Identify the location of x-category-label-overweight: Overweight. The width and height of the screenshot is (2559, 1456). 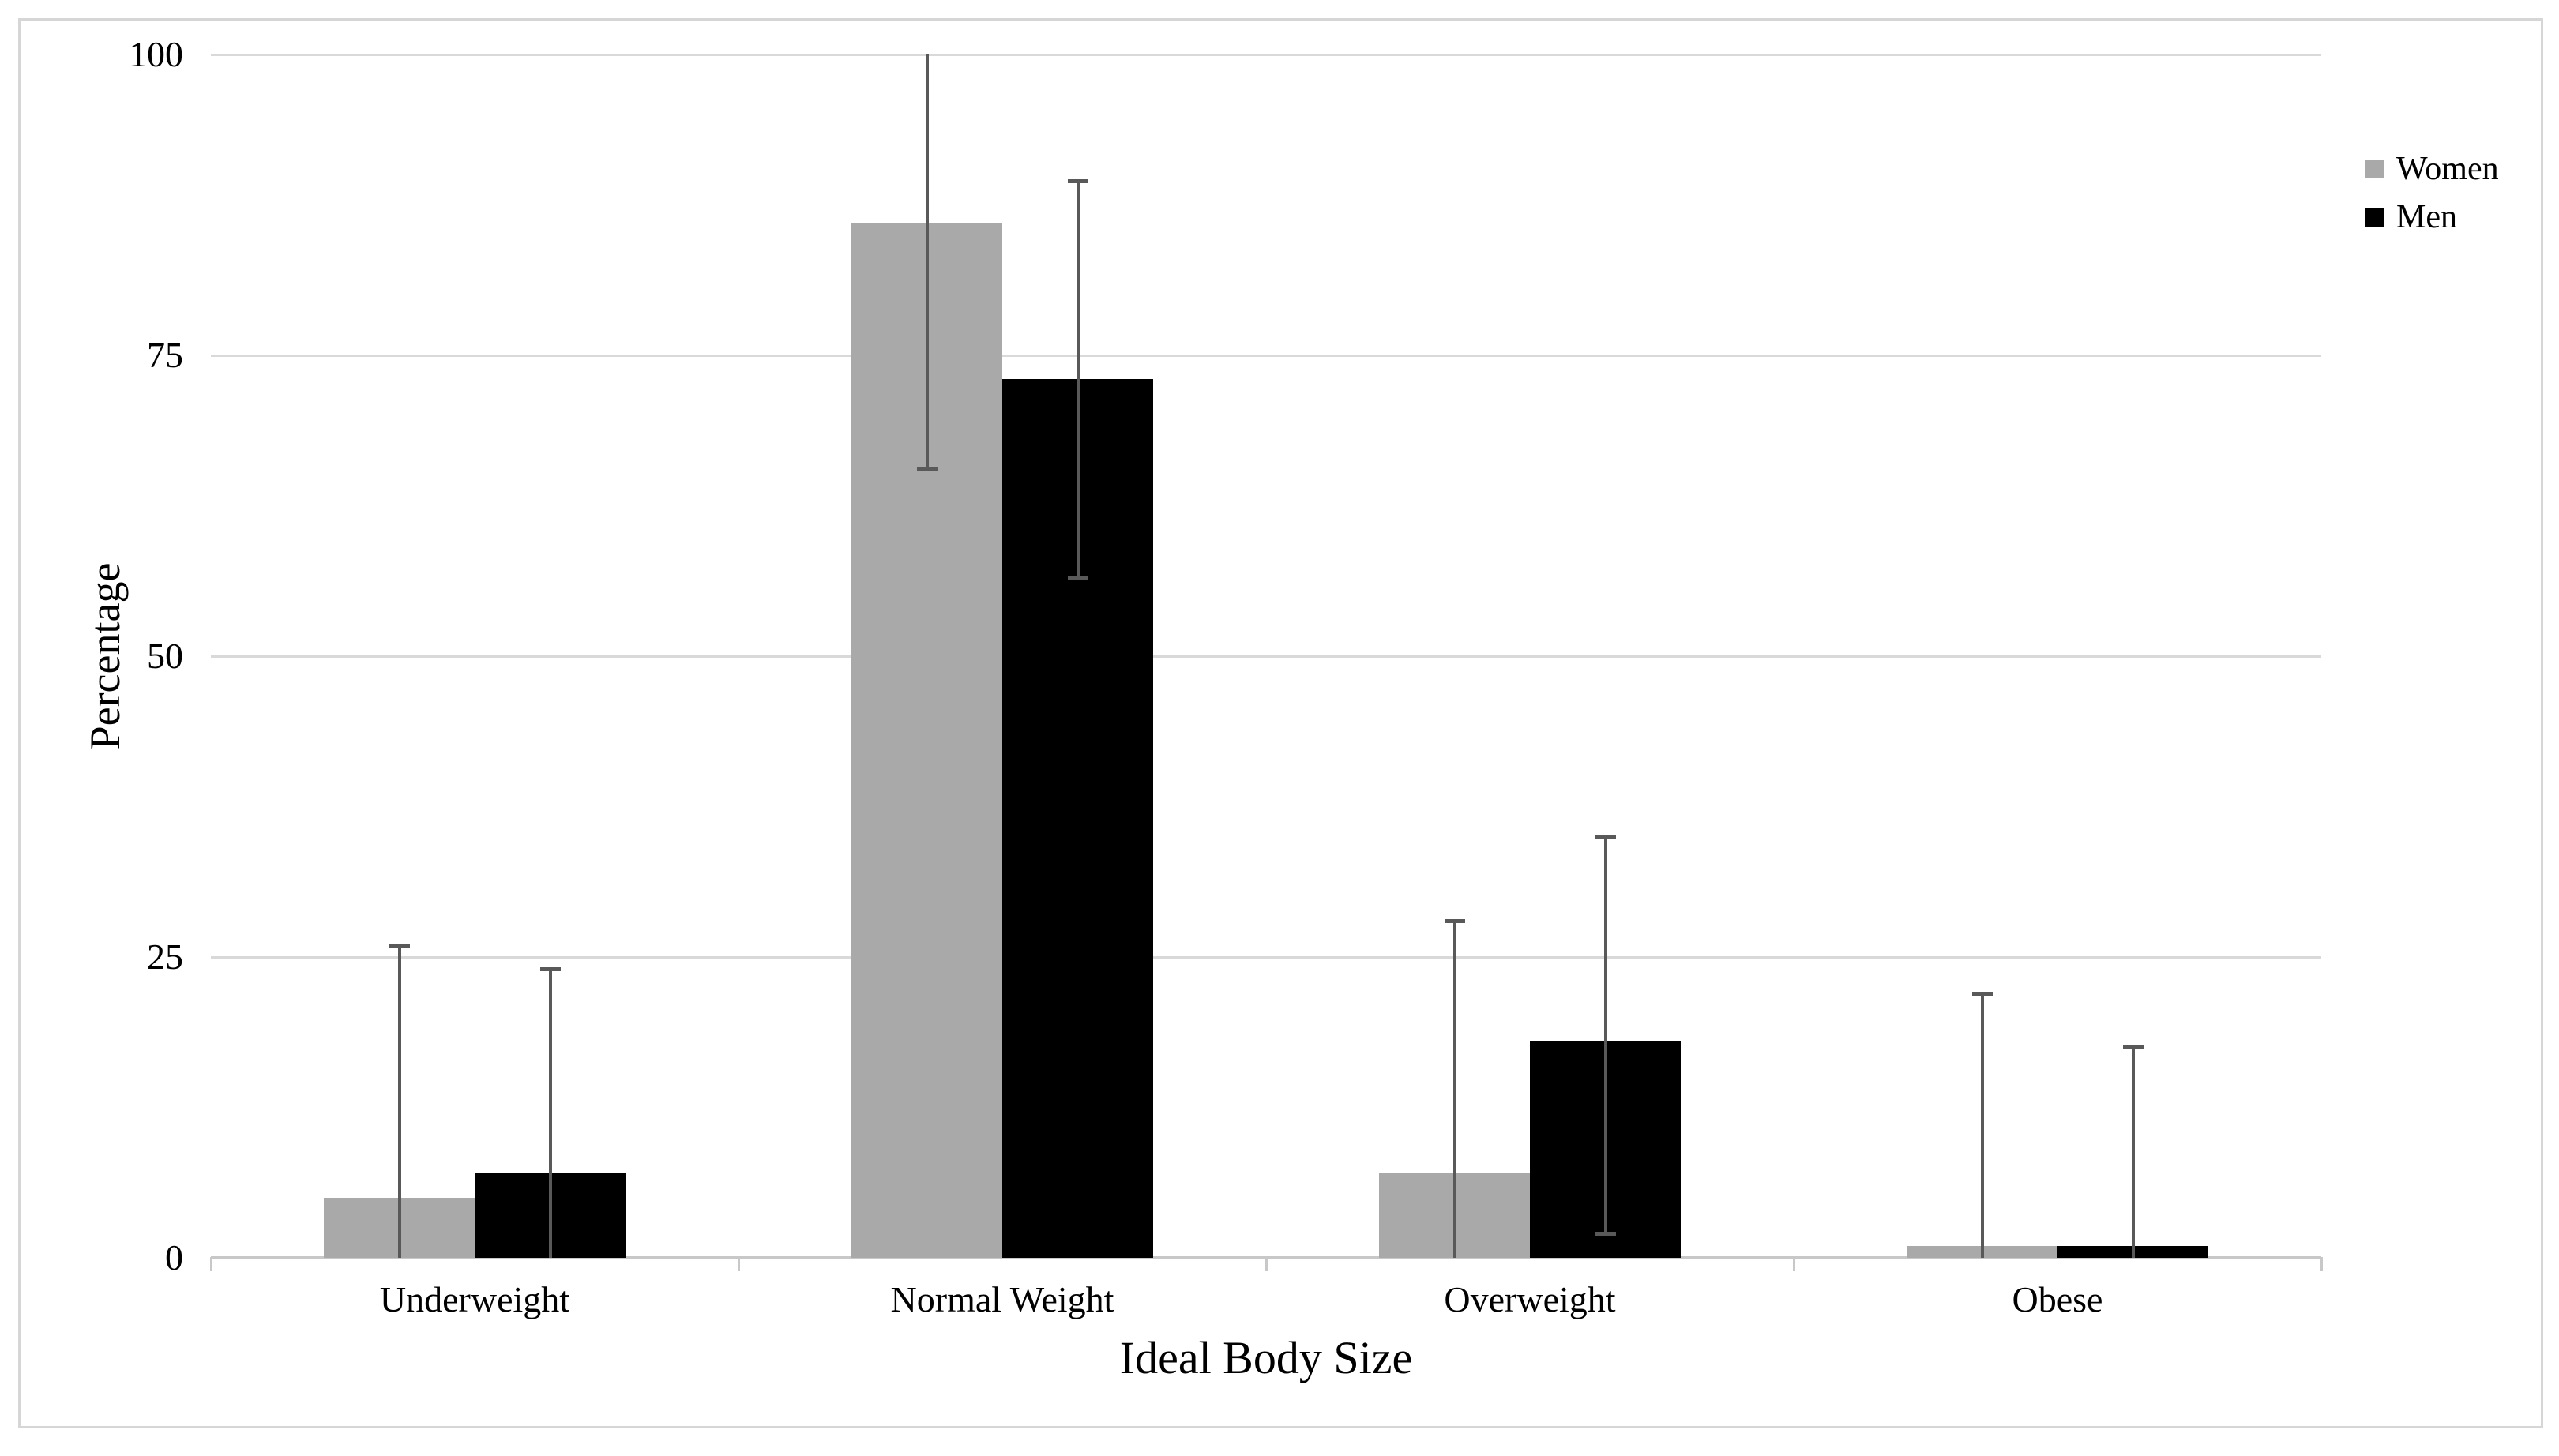
(1530, 1299).